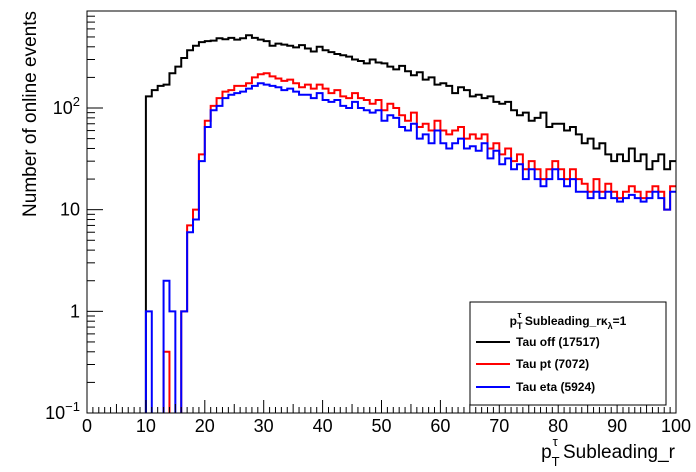 This screenshot has height=472, width=696. Describe the element at coordinates (558, 426) in the screenshot. I see `x-tick-label: 80` at that location.